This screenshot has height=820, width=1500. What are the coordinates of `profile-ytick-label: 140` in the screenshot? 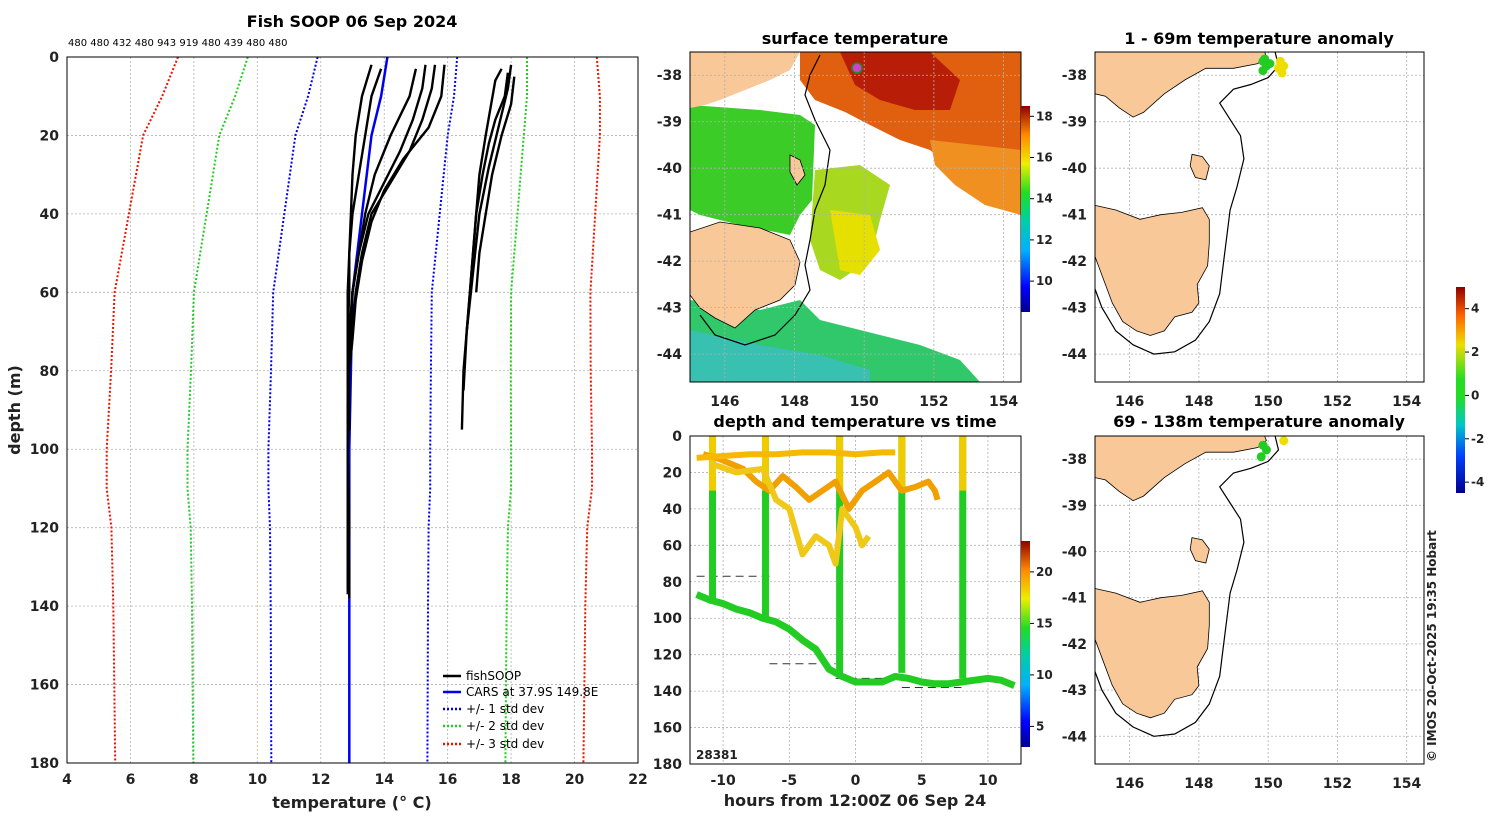 It's located at (44, 607).